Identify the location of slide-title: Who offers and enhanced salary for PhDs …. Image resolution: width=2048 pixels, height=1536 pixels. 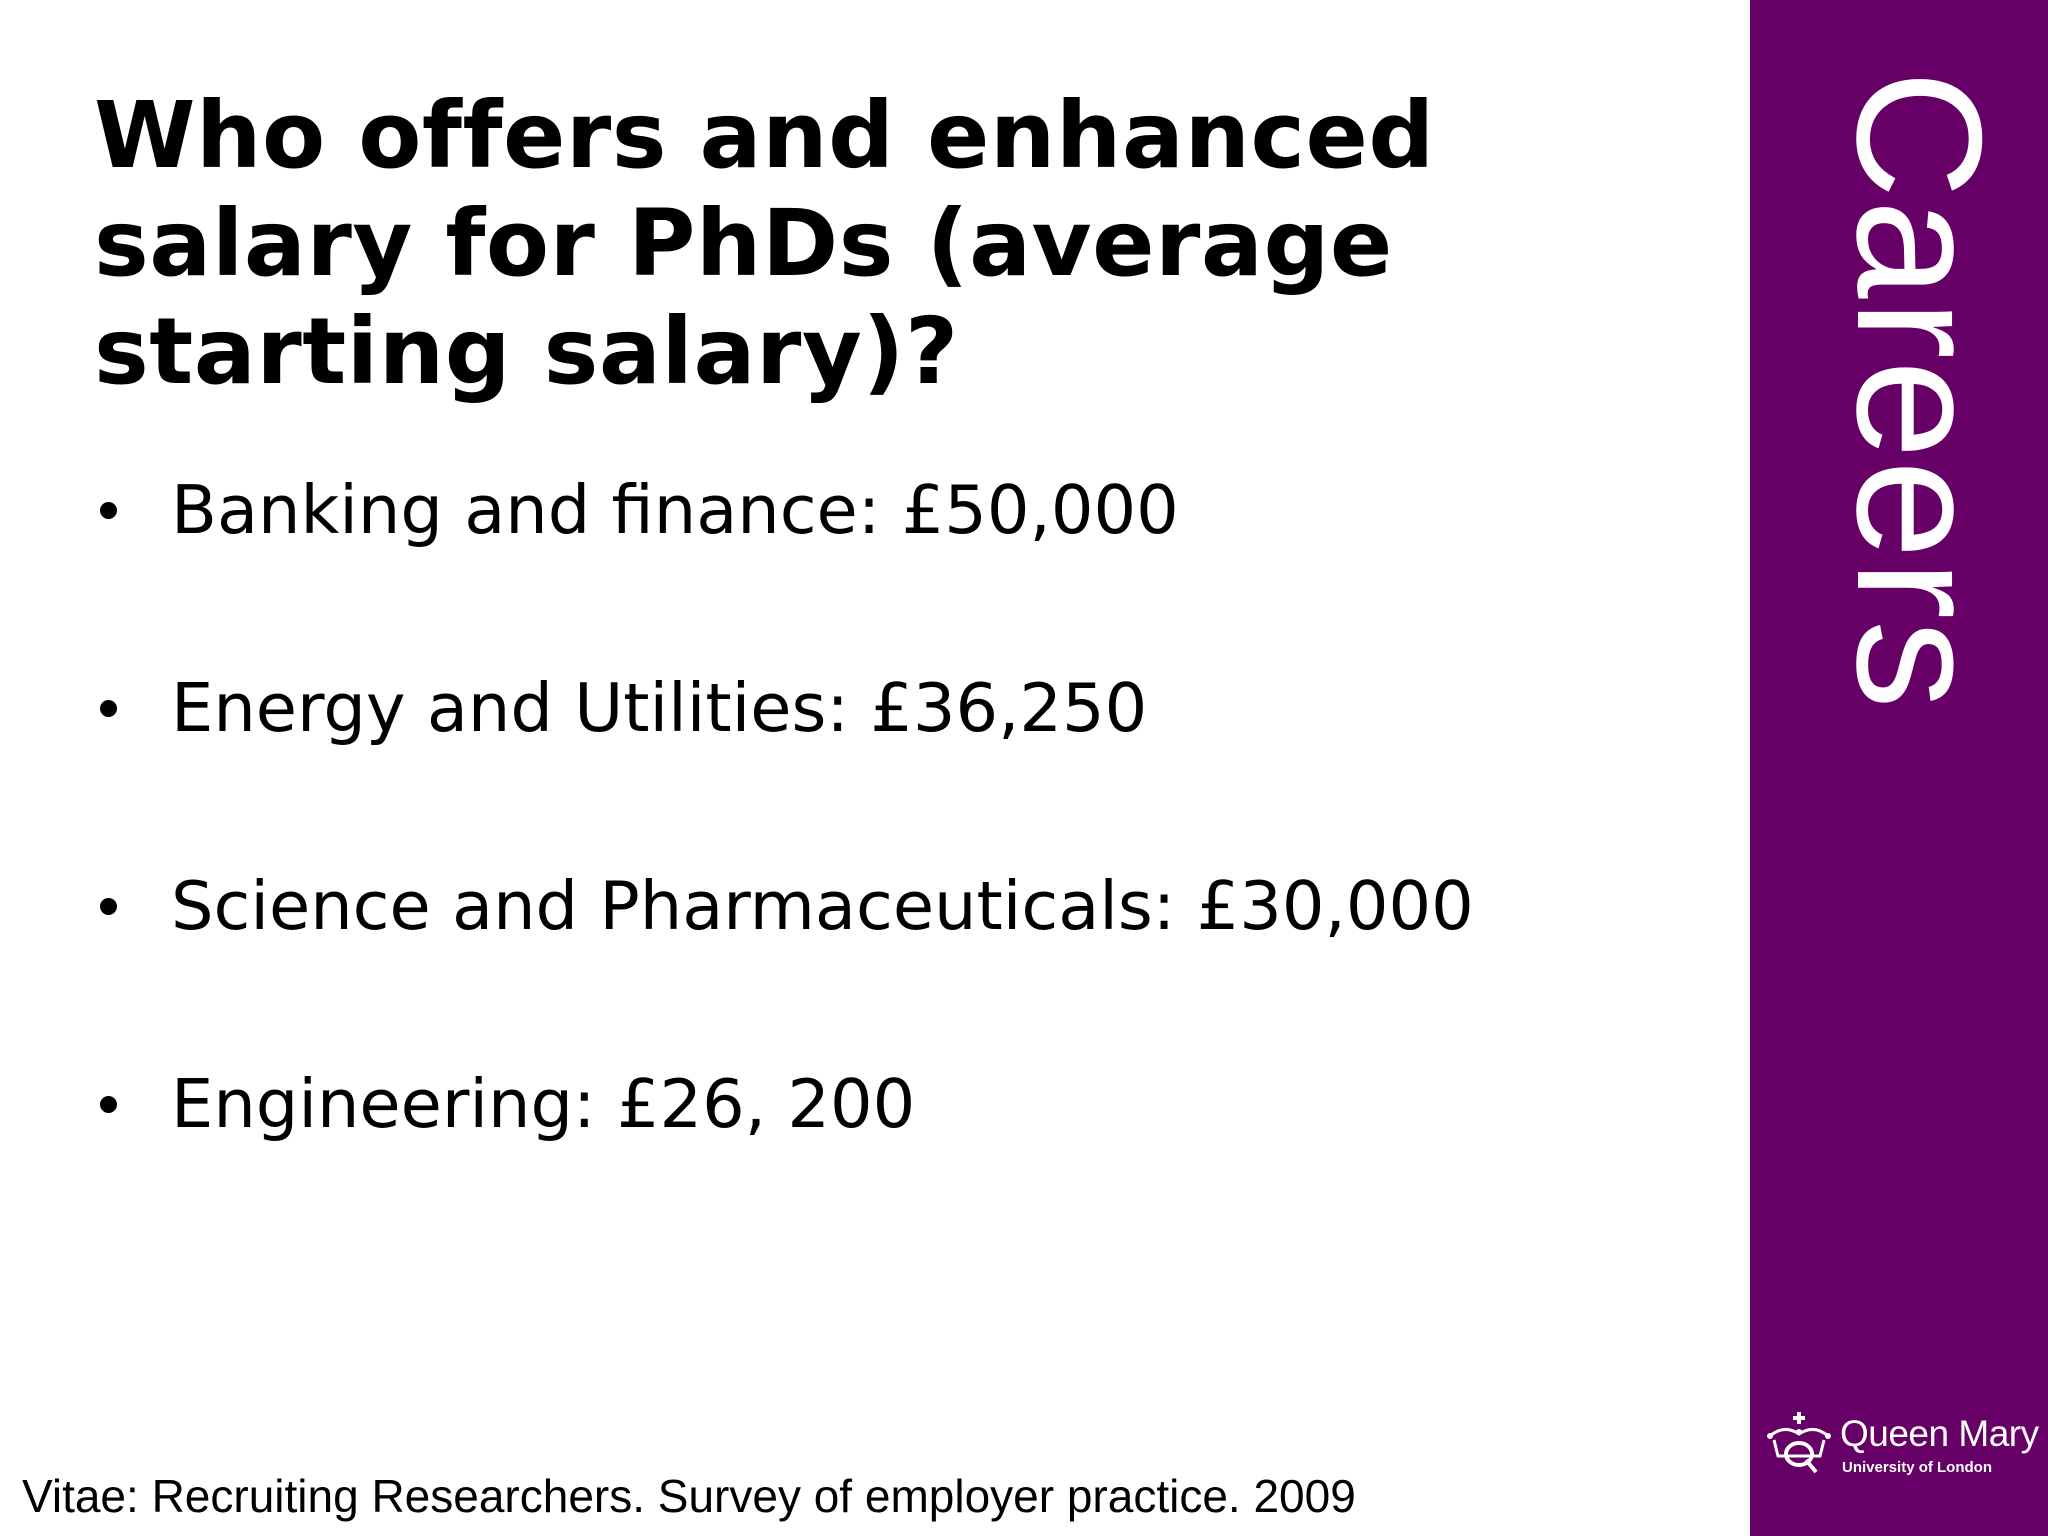
(764, 243).